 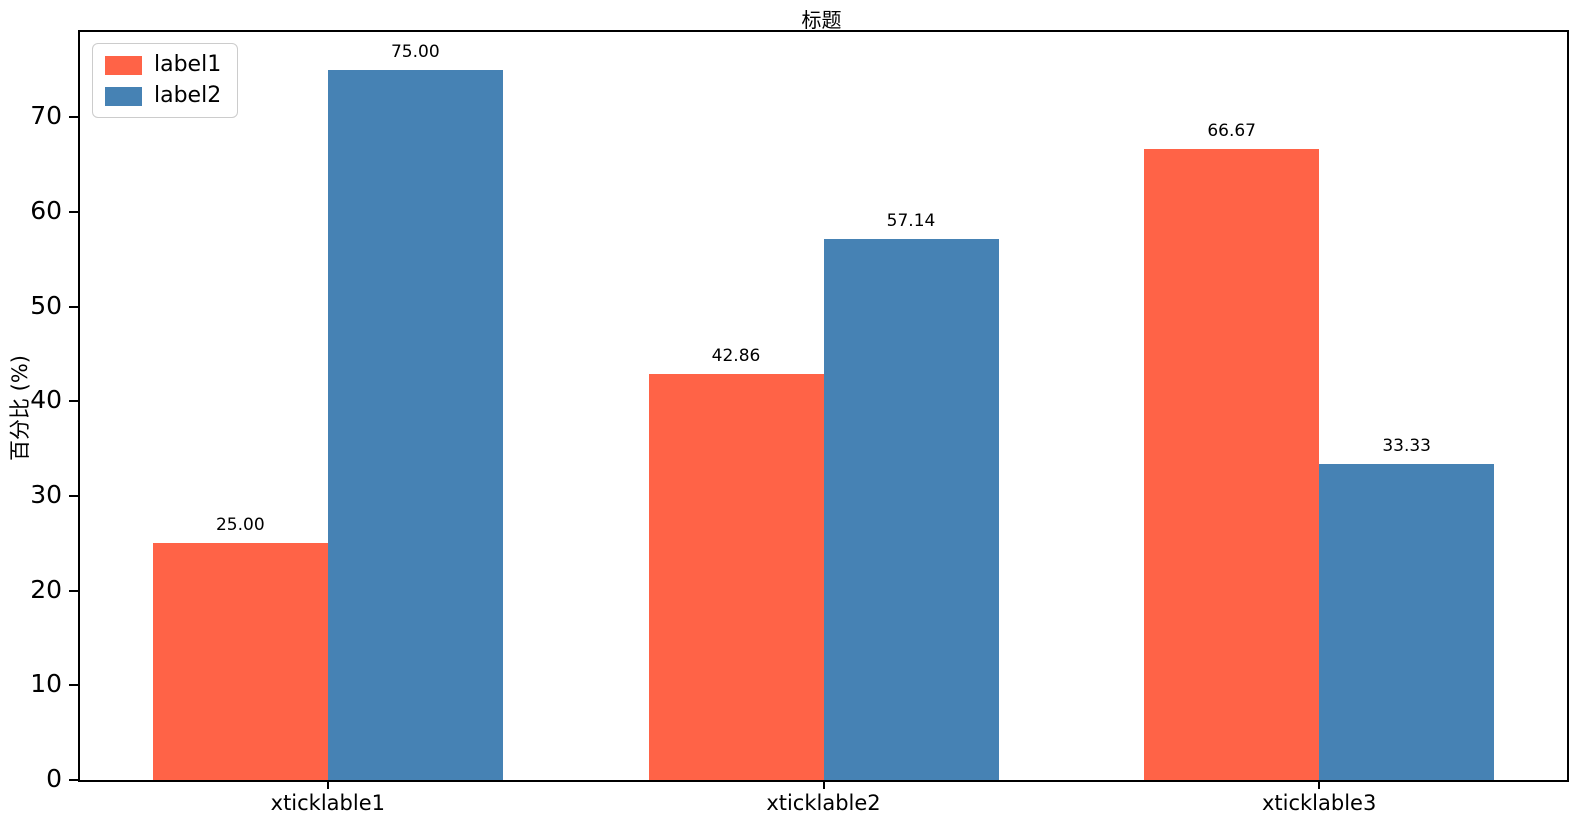 What do you see at coordinates (911, 220) in the screenshot?
I see `bar-value-label: 57.14` at bounding box center [911, 220].